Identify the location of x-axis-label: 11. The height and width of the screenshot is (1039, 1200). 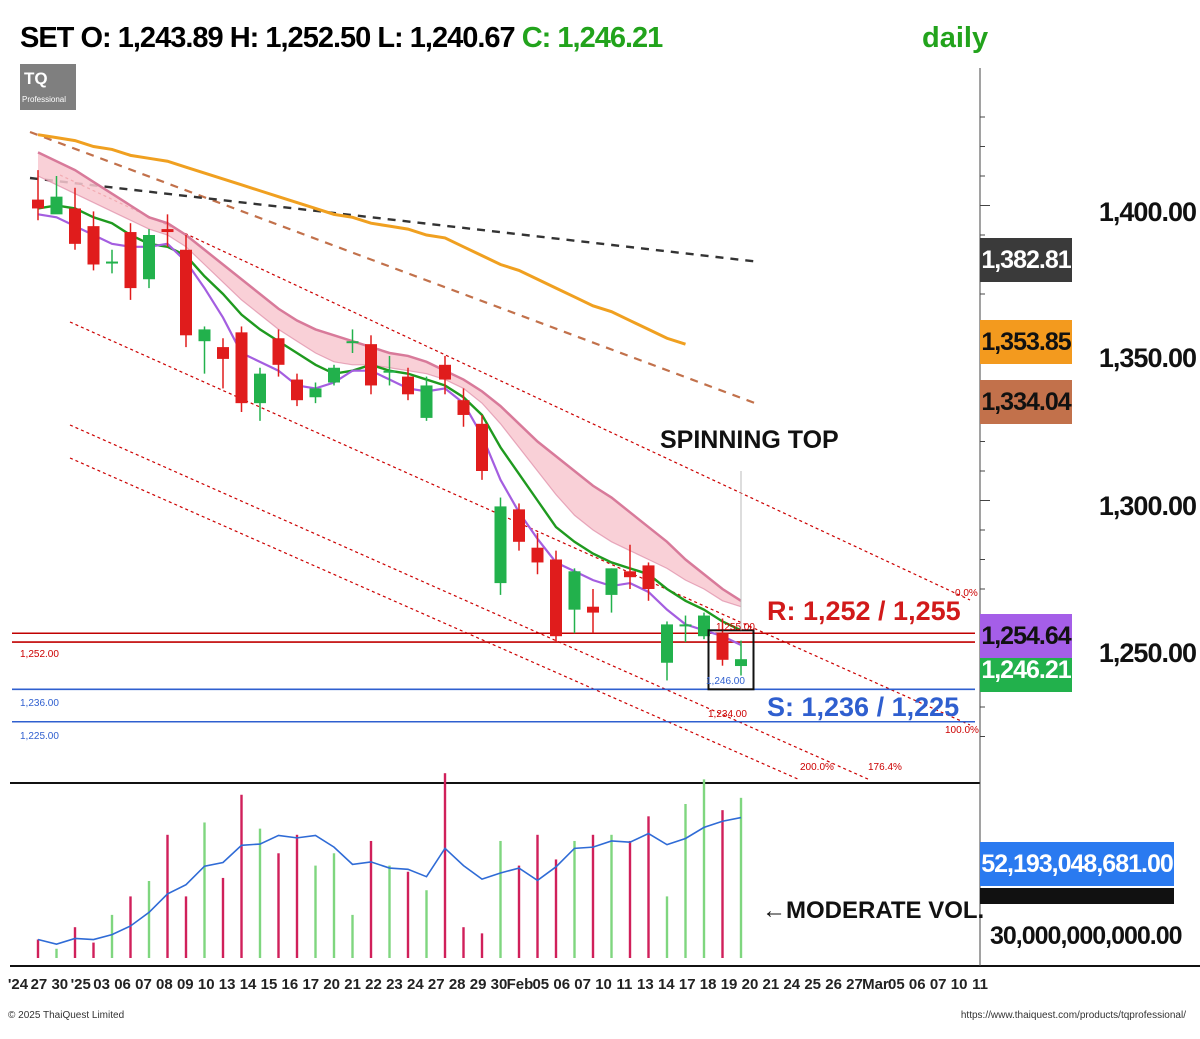
(980, 984).